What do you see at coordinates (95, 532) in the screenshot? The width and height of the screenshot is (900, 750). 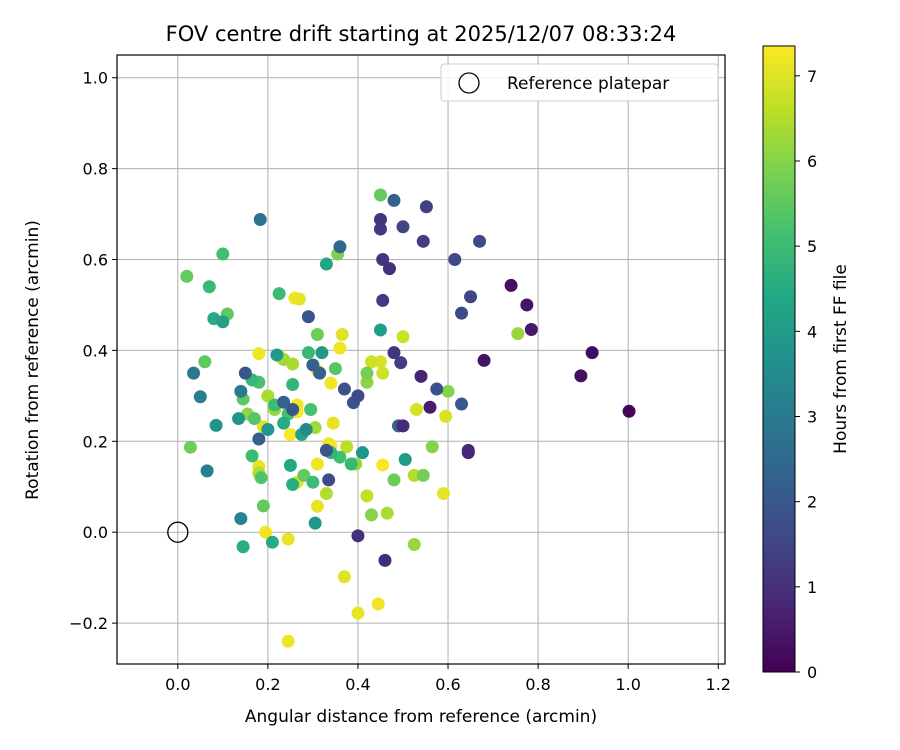 I see `y-tick-label: 0.0` at bounding box center [95, 532].